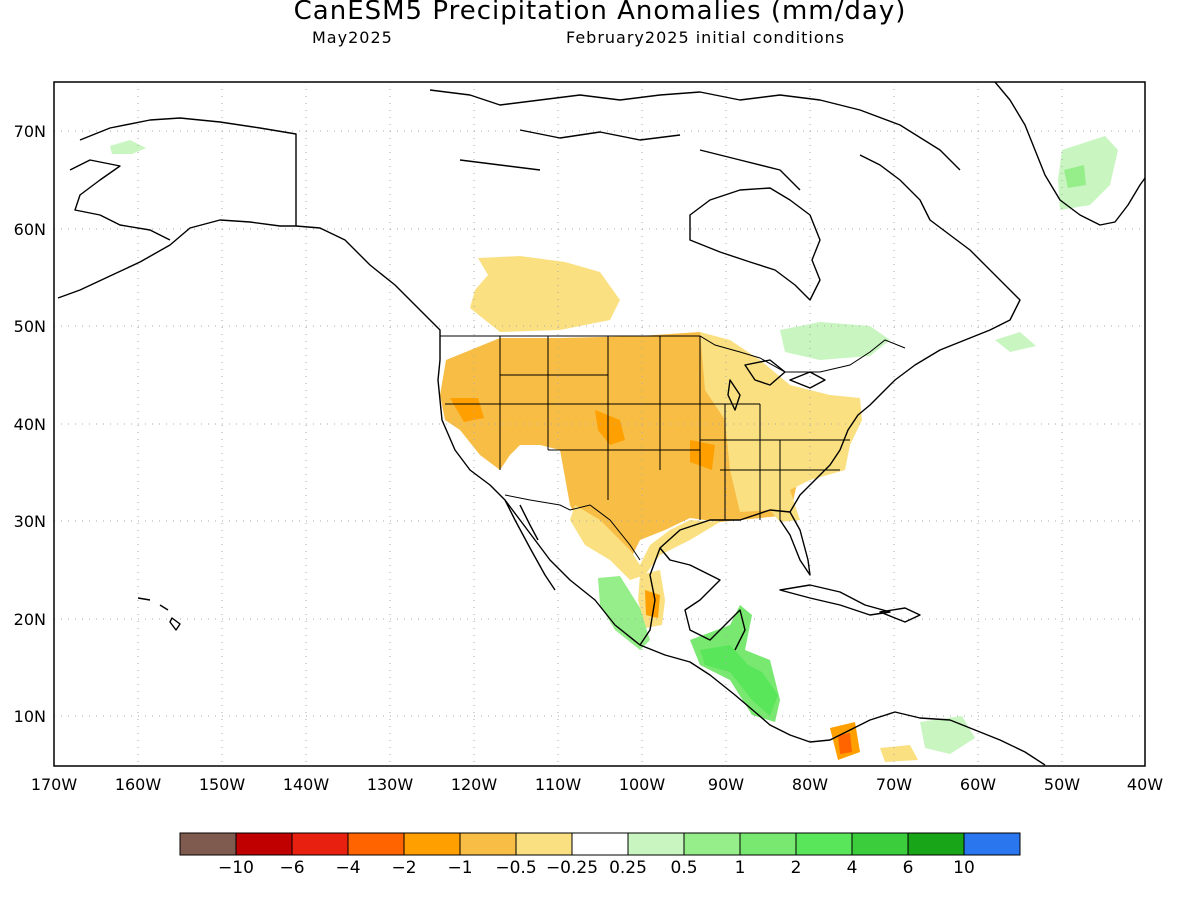  I want to click on colorbar-label: 1, so click(740, 868).